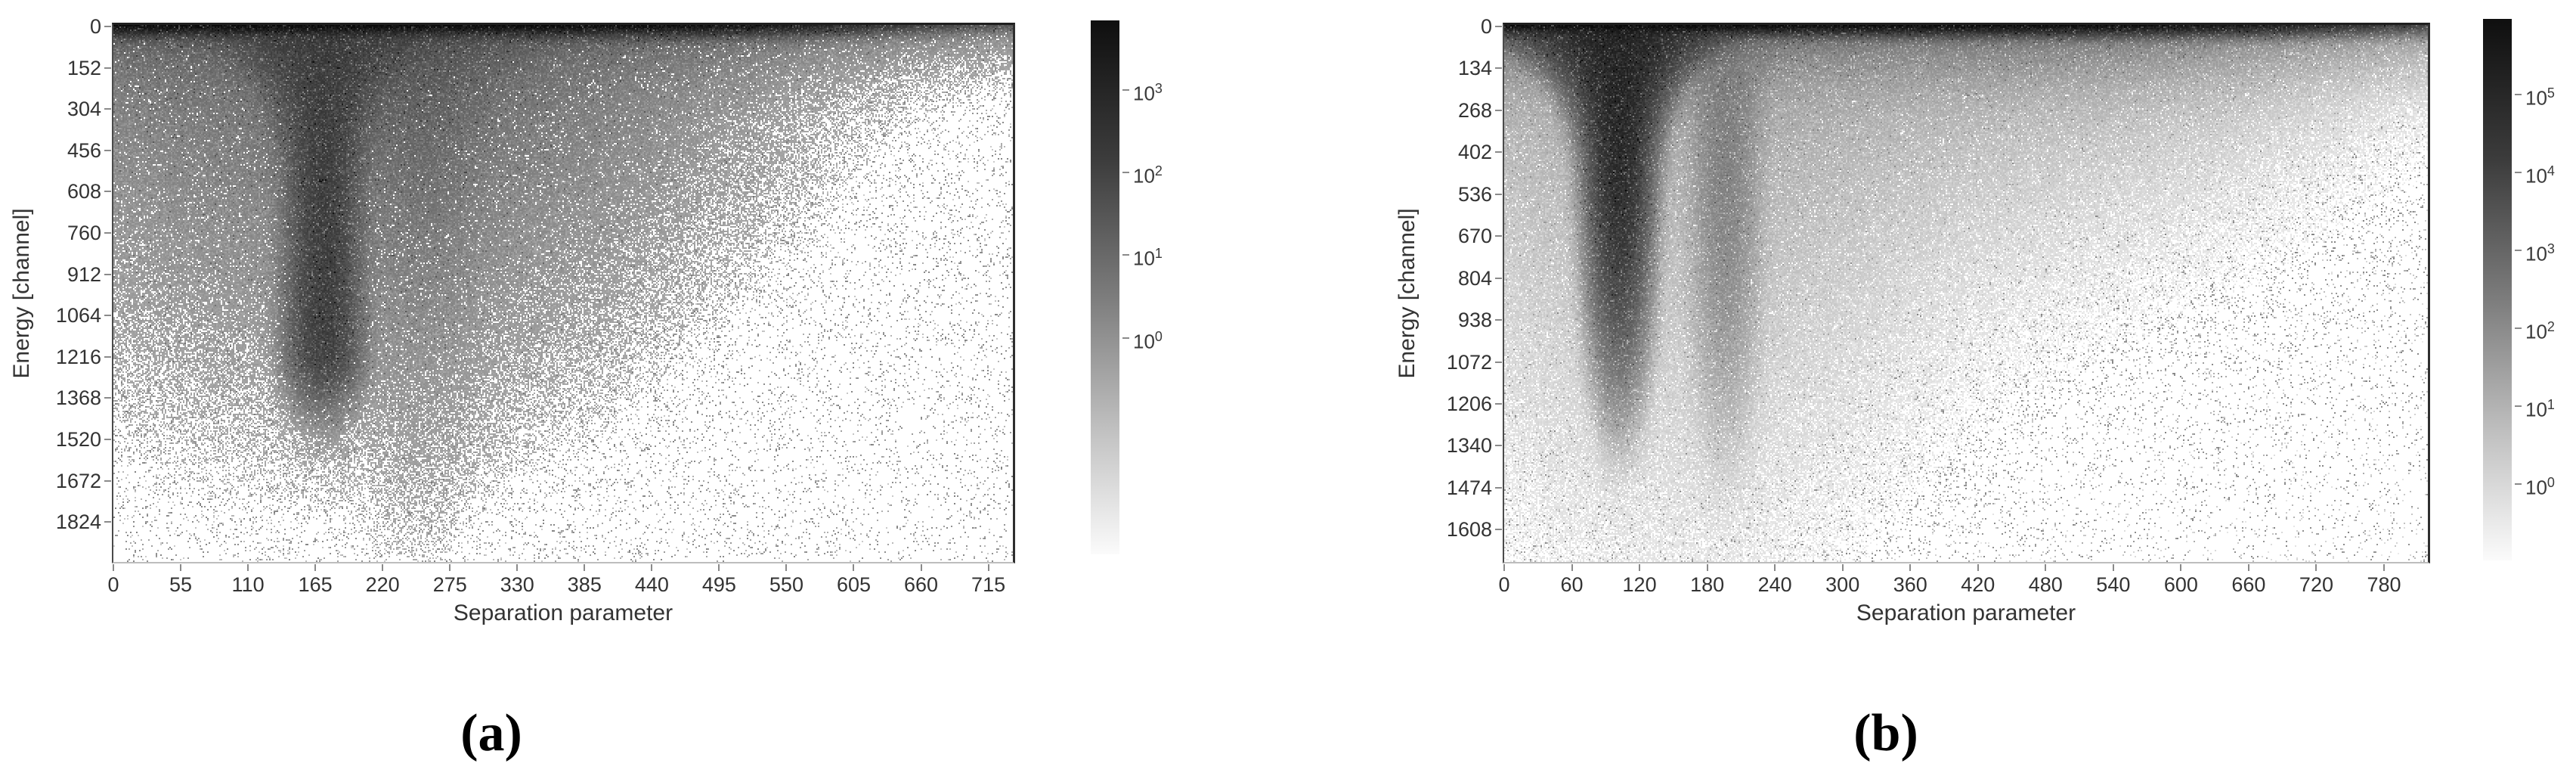  What do you see at coordinates (181, 584) in the screenshot?
I see `x-tick-label: 55` at bounding box center [181, 584].